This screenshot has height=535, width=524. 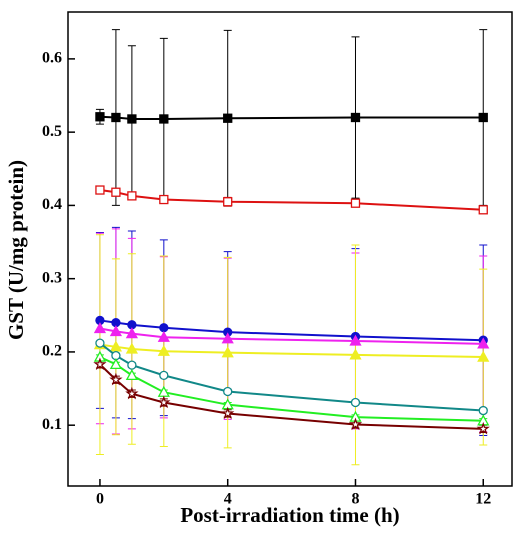 What do you see at coordinates (52, 204) in the screenshot?
I see `y-tick-label: 0.4` at bounding box center [52, 204].